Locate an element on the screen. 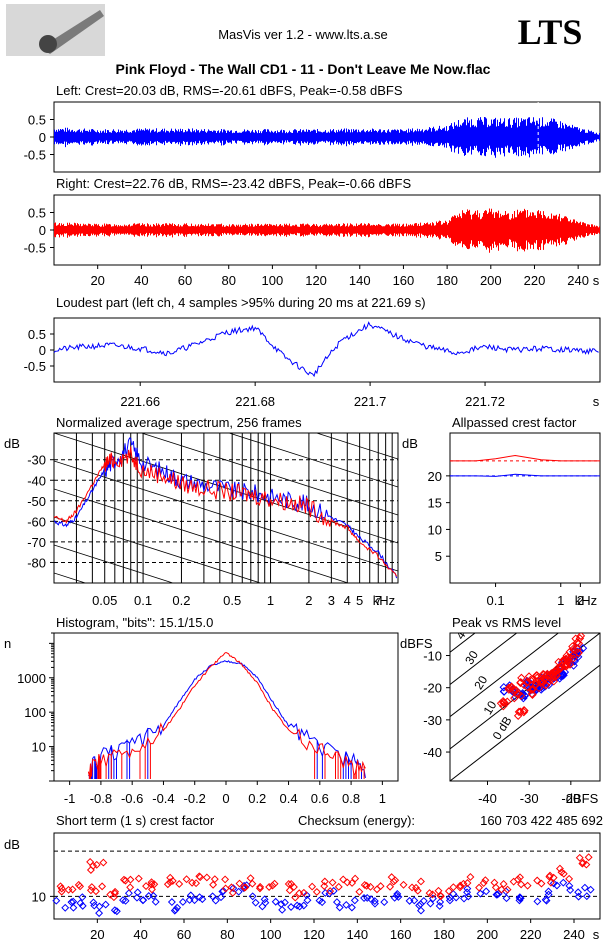  peak-vs-rms-diagonal-label: 30 is located at coordinates (471, 657).